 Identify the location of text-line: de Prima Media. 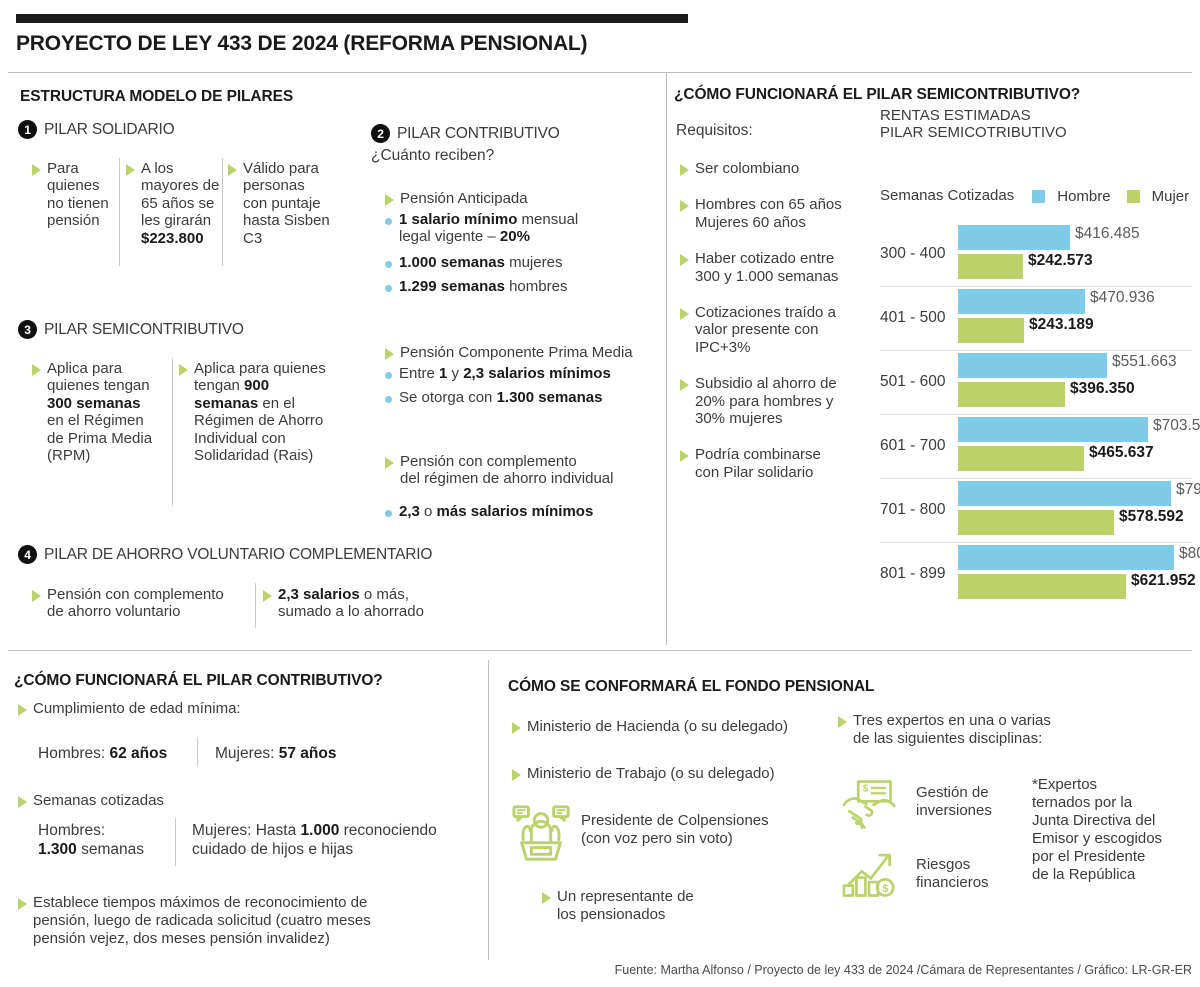
(100, 438).